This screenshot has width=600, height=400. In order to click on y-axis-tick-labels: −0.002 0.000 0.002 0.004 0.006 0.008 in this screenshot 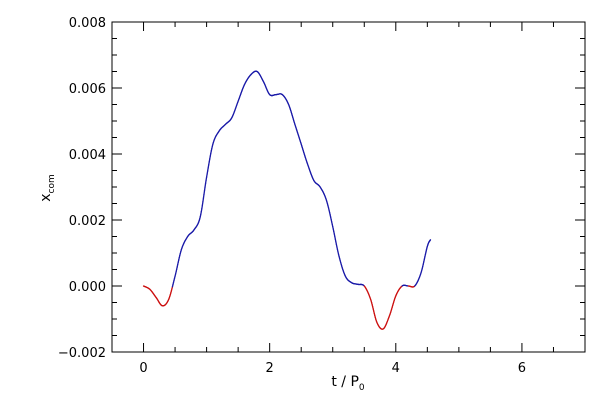, I will do `click(82, 188)`.